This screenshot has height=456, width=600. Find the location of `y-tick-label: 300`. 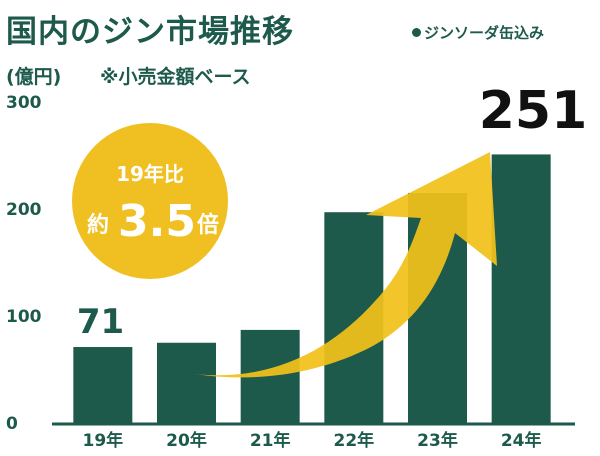

y-tick-label: 300 is located at coordinates (24, 103).